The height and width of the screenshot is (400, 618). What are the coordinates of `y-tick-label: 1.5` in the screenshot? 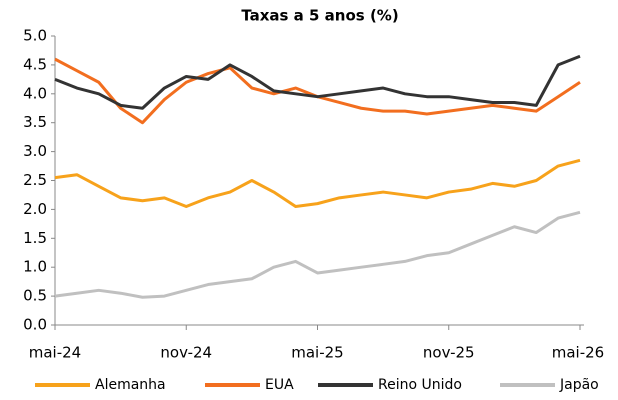 It's located at (35, 238).